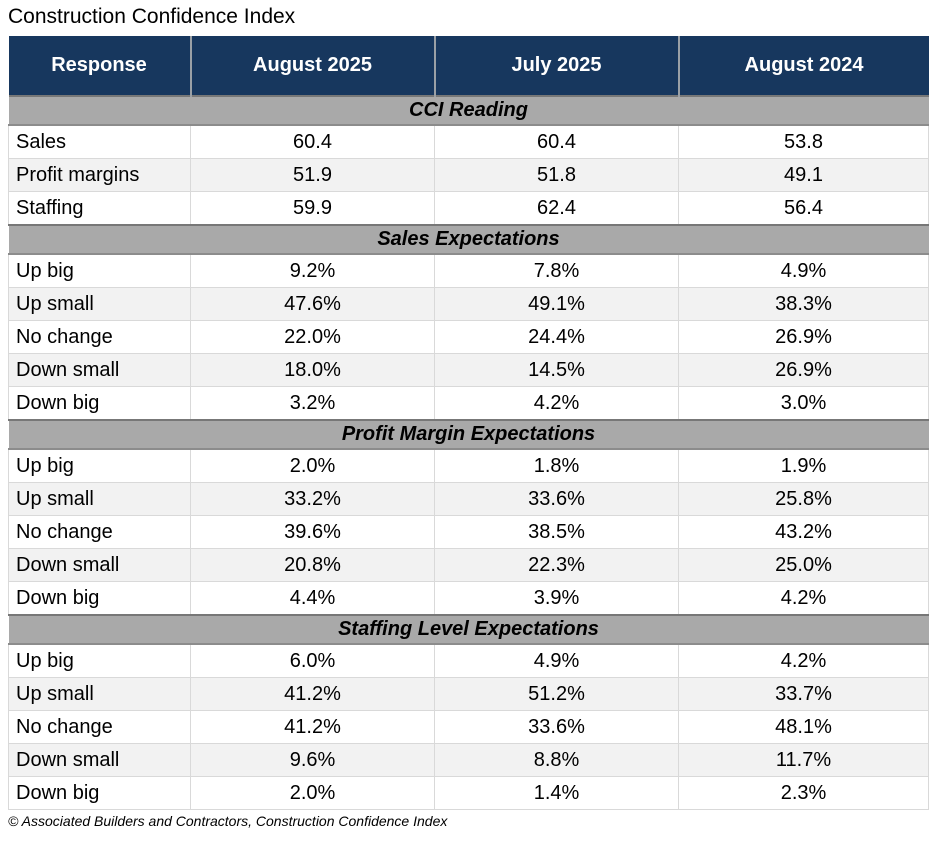 The image size is (936, 850). What do you see at coordinates (556, 465) in the screenshot?
I see `value-jul-2025: 1.8%` at bounding box center [556, 465].